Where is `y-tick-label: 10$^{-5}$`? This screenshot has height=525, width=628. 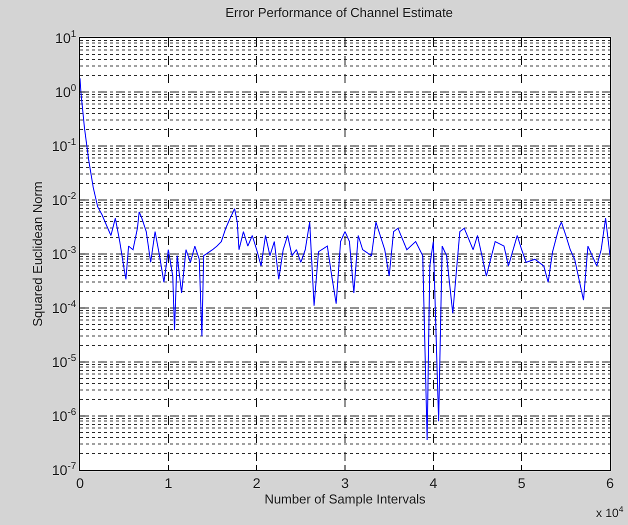
y-tick-label: 10$^{-5}$ is located at coordinates (64, 361).